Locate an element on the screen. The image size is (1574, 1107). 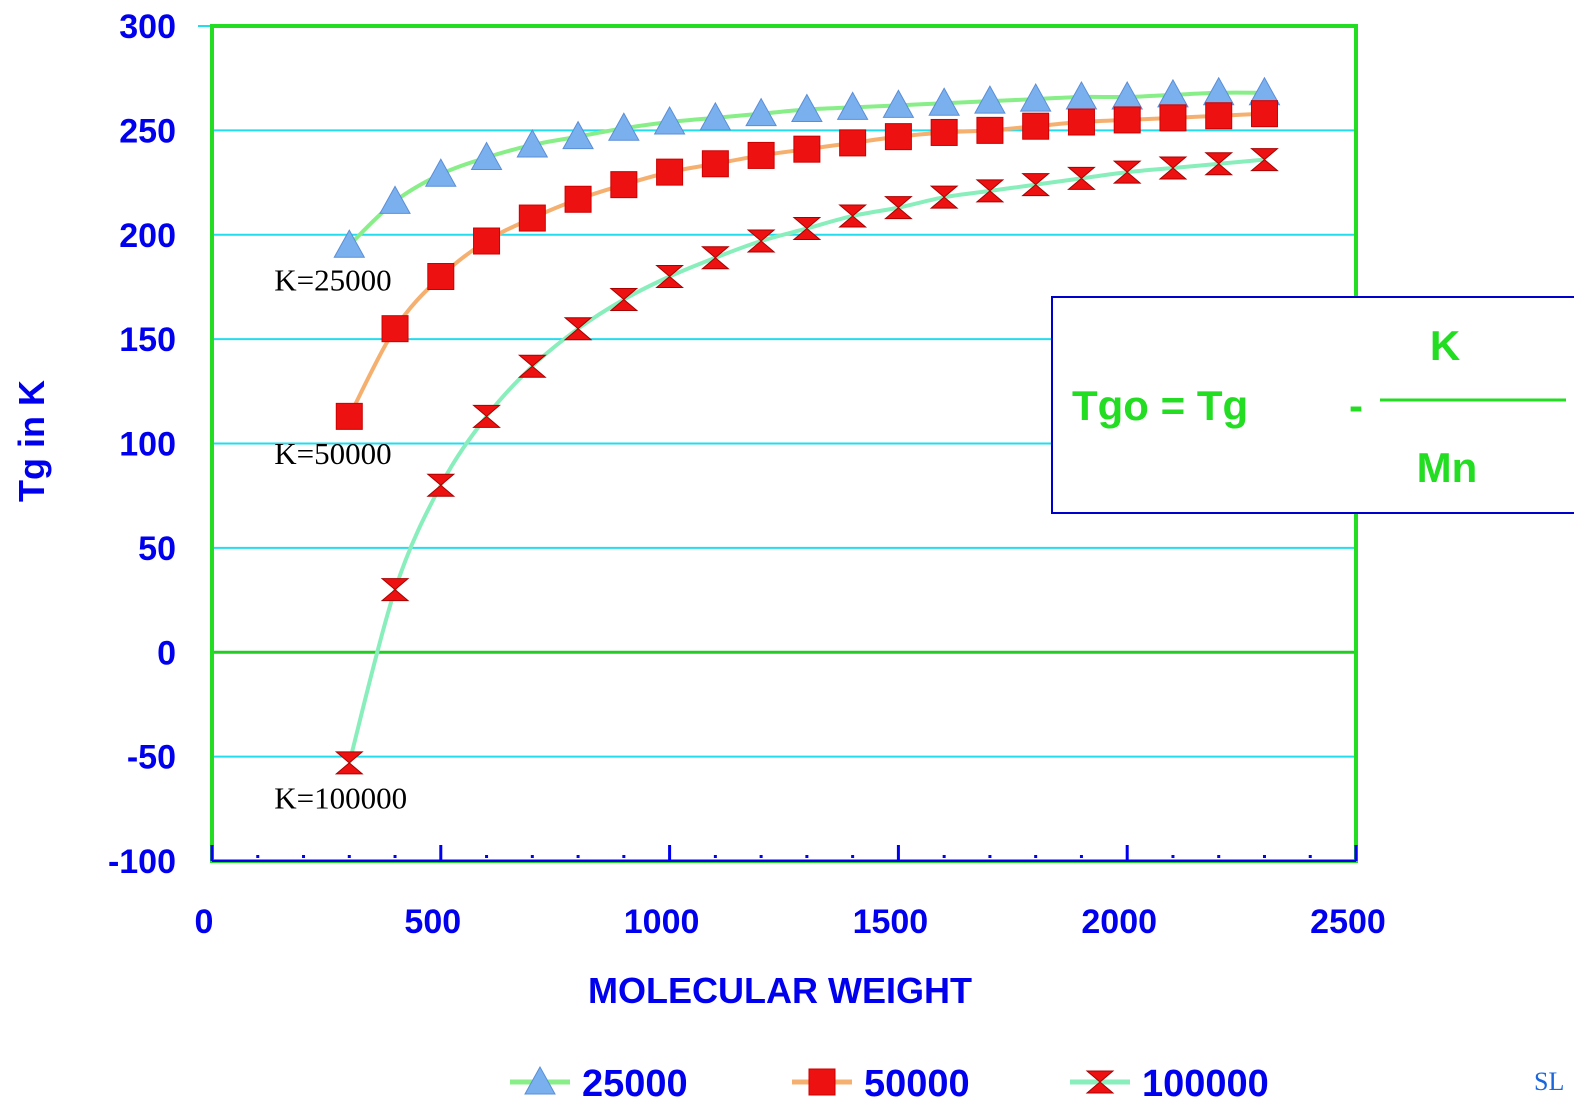
legend-item-100000: 100000 is located at coordinates (1169, 1084).